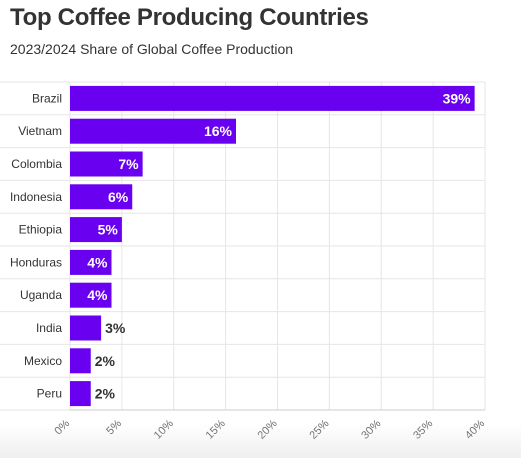  Describe the element at coordinates (319, 429) in the screenshot. I see `x-tick-label: 25%` at that location.